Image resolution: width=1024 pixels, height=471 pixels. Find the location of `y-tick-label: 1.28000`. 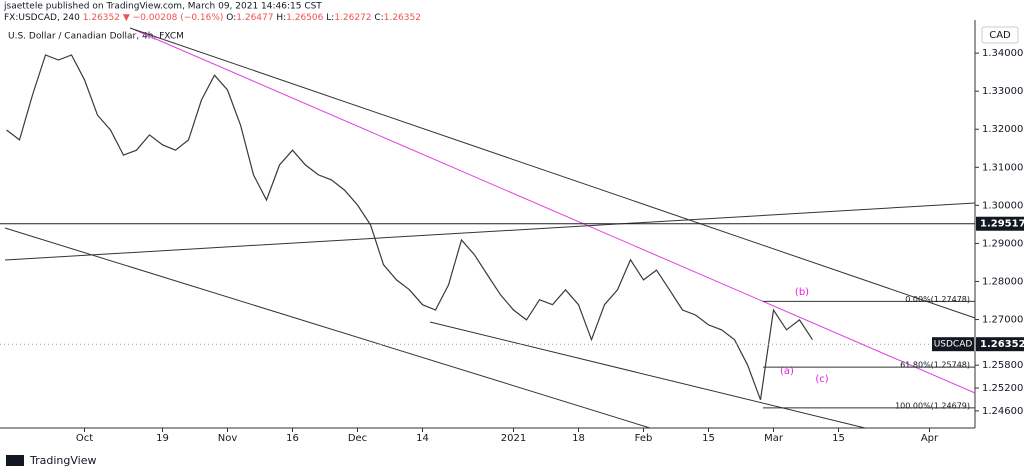

y-tick-label: 1.28000 is located at coordinates (1002, 281).